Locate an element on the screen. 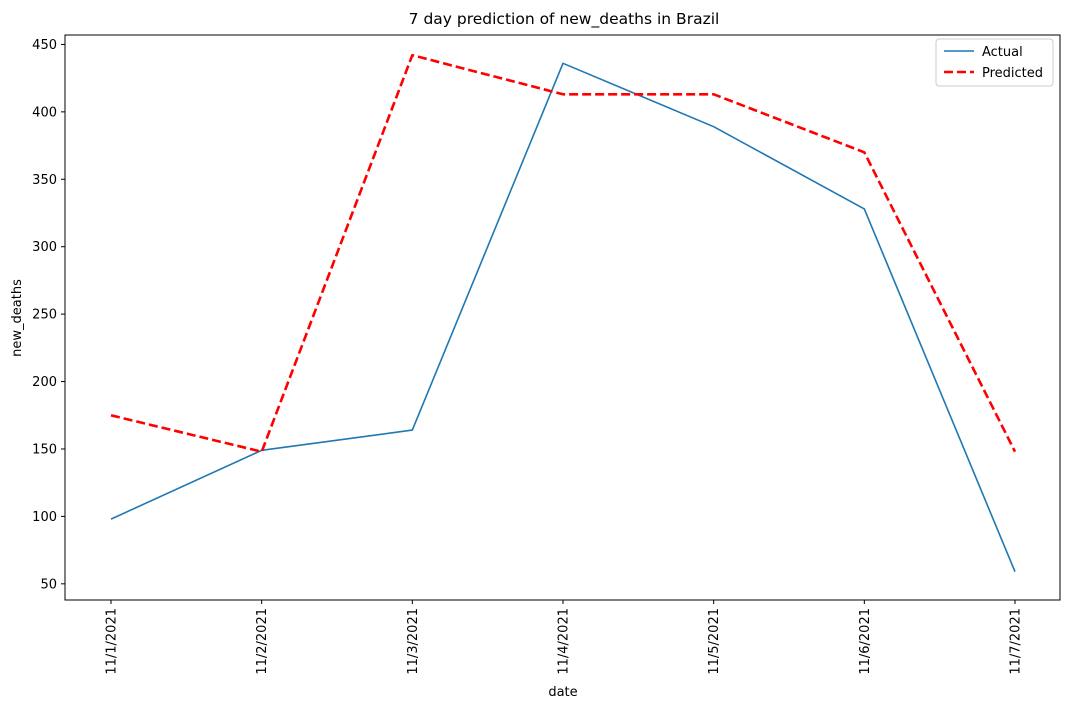 This screenshot has width=1070, height=709. y-tick-label: 400 is located at coordinates (44, 112).